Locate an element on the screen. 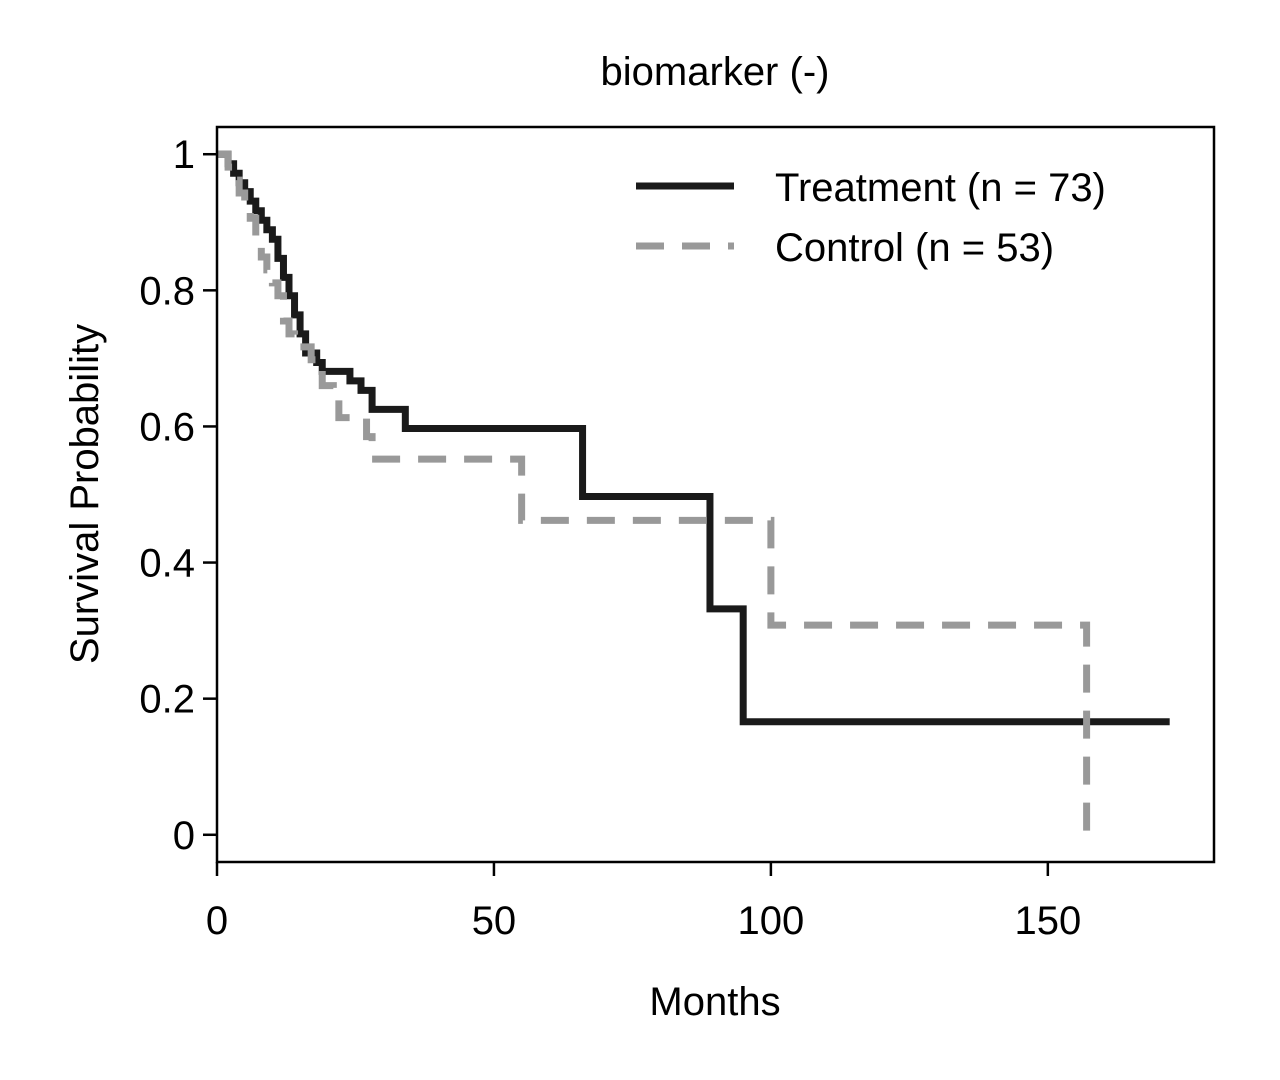 The image size is (1280, 1080). legend-label-treatment: Treatment (n = 73) is located at coordinates (940, 188).